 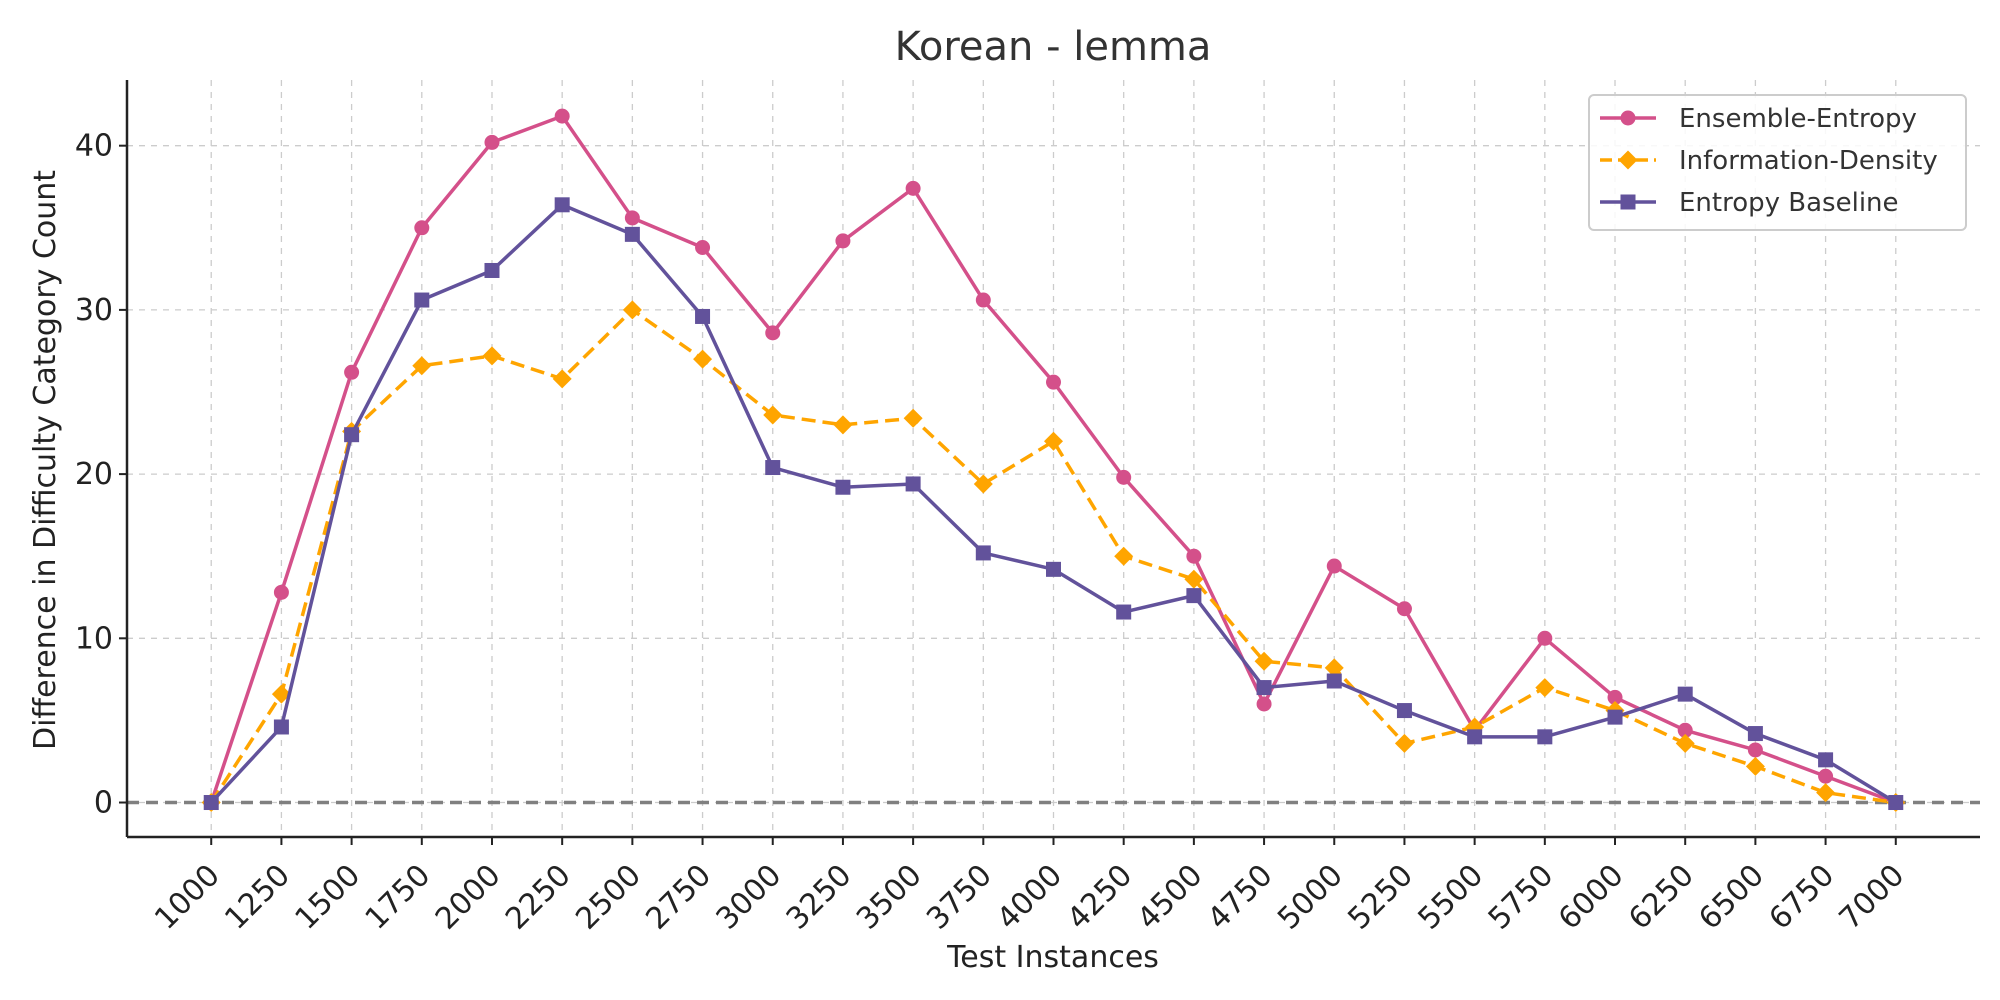 I want to click on legend-label: Information-Density, so click(x=1808, y=161).